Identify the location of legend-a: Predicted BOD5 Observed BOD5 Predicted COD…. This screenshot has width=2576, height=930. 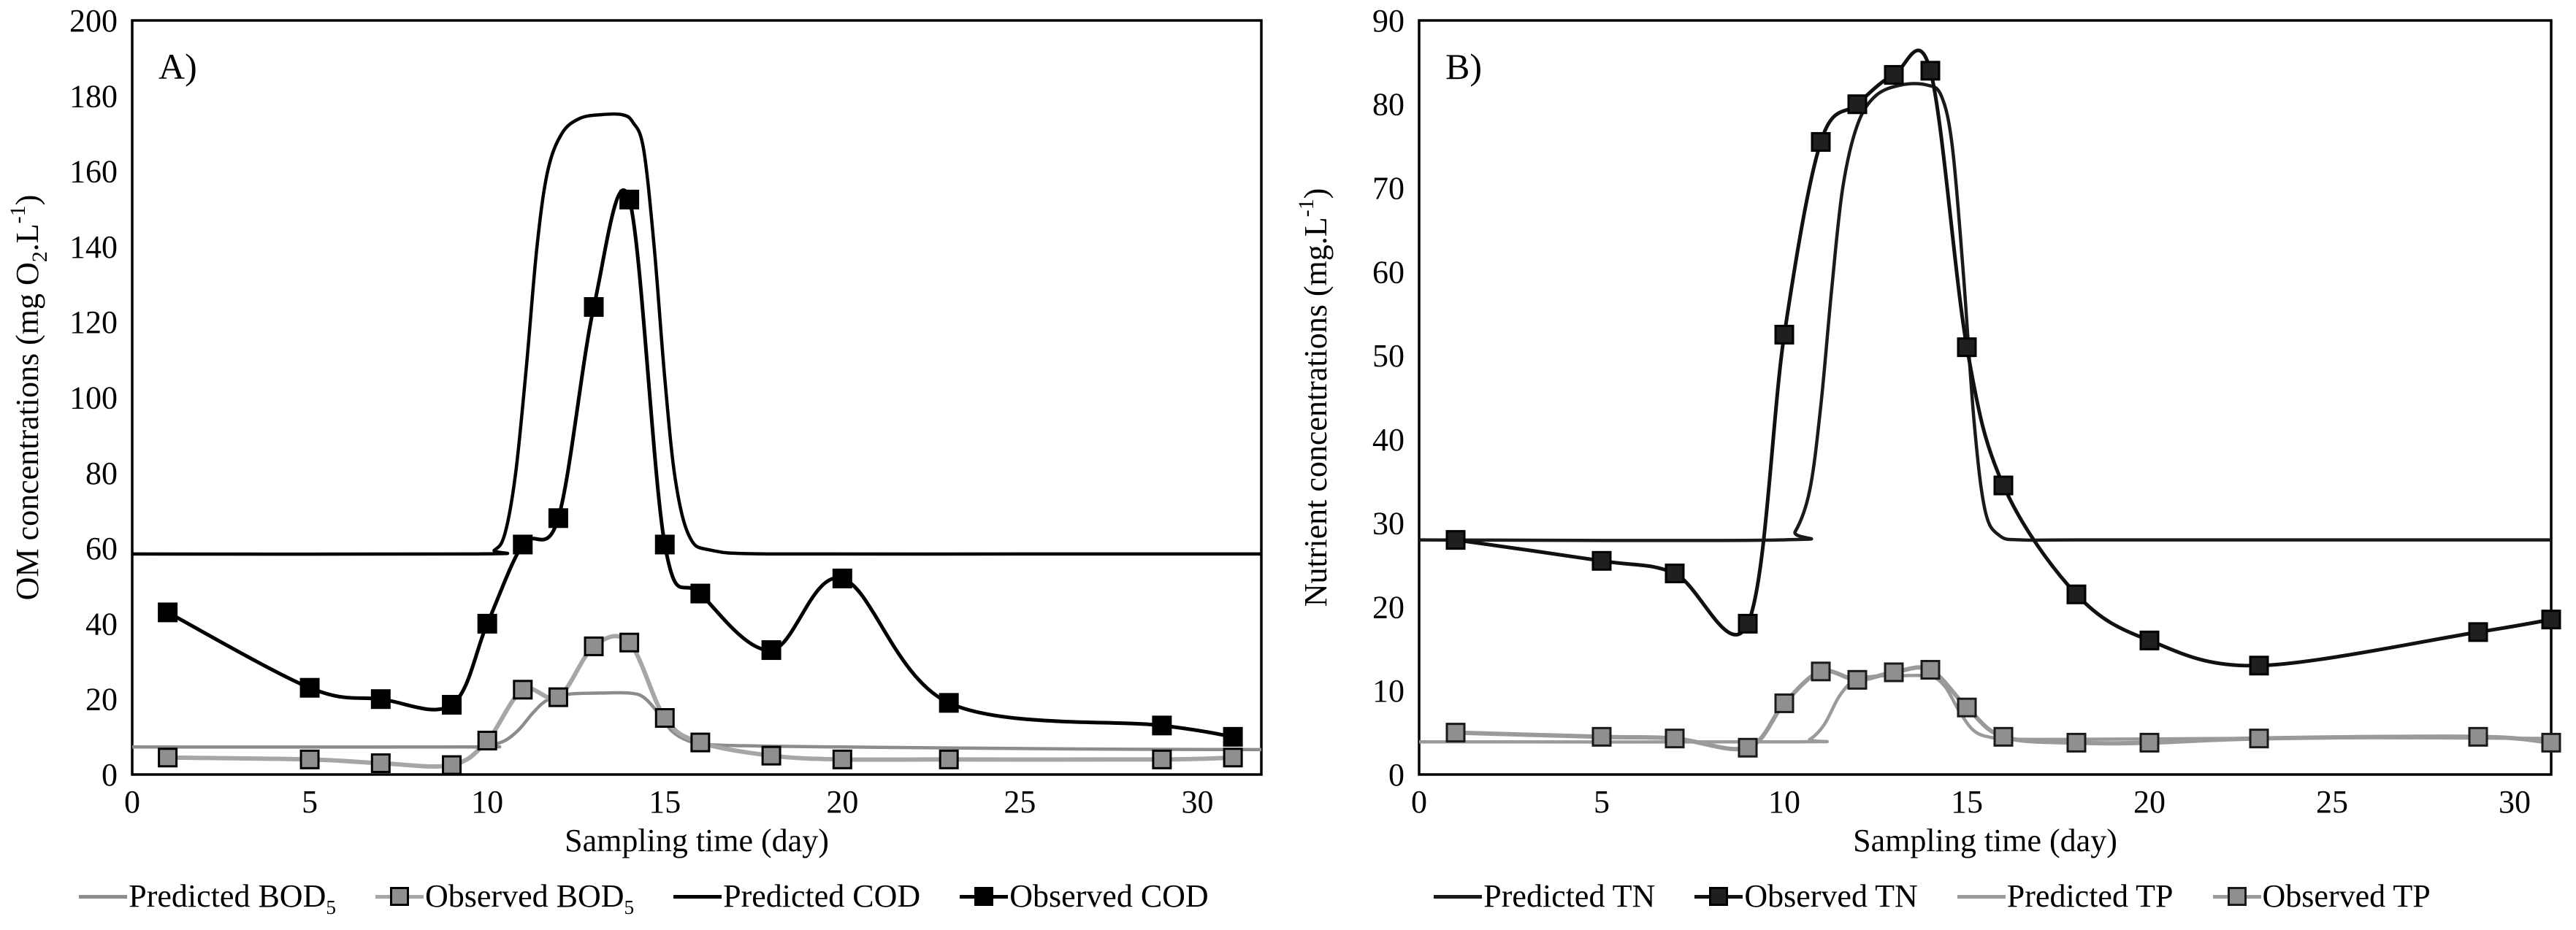
(644, 897).